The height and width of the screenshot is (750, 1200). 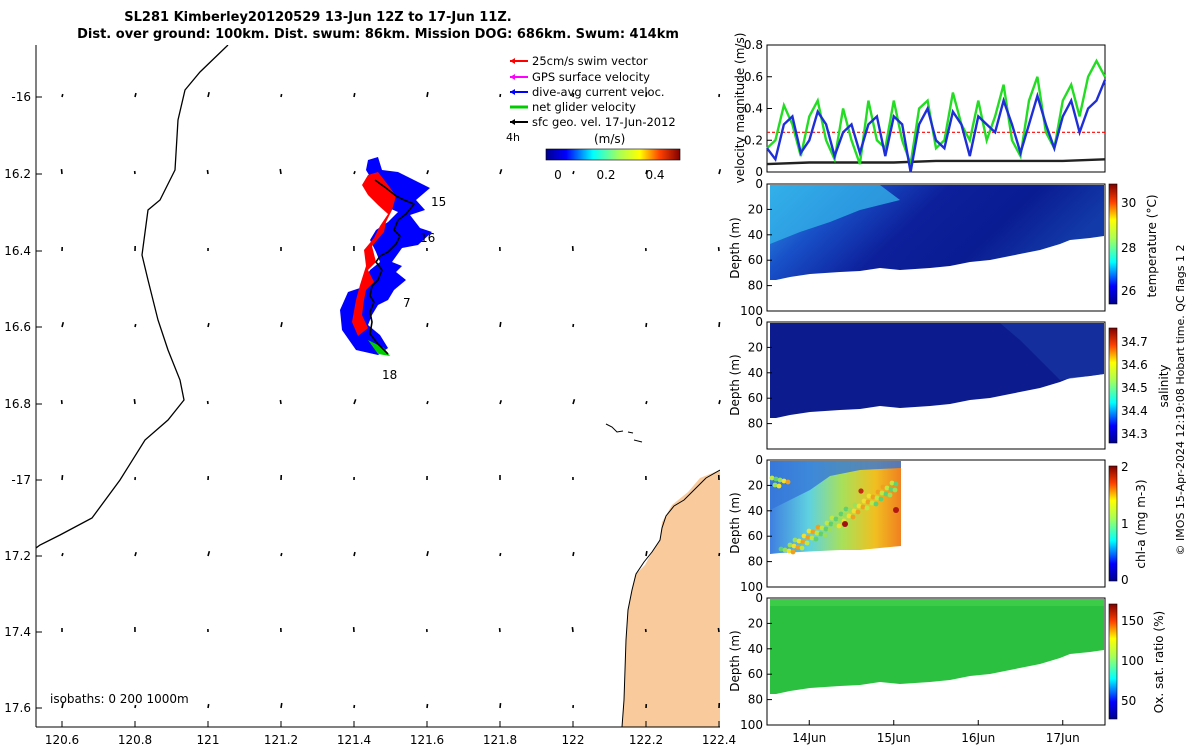 I want to click on colorbar-unit: (m/s), so click(x=609, y=139).